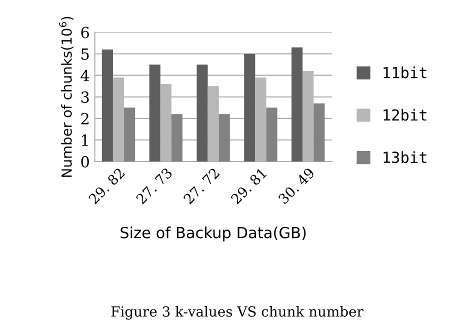 The width and height of the screenshot is (474, 323). Describe the element at coordinates (248, 186) in the screenshot. I see `x-tick-label: 29. 81` at that location.